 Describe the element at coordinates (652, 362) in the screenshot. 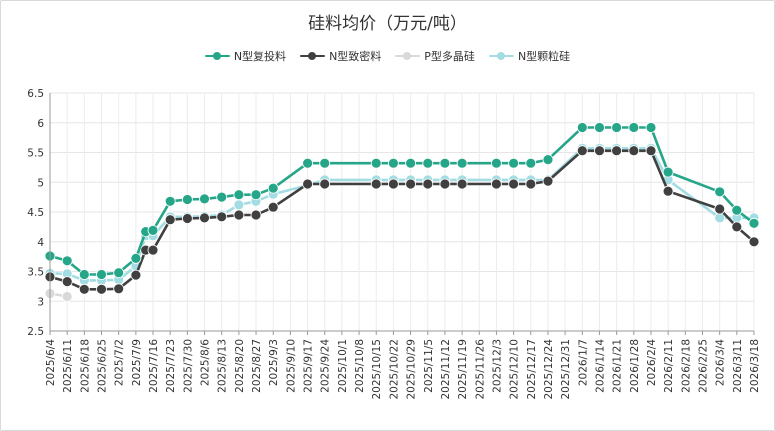

I see `x-tick-label: 2026/2/4` at that location.